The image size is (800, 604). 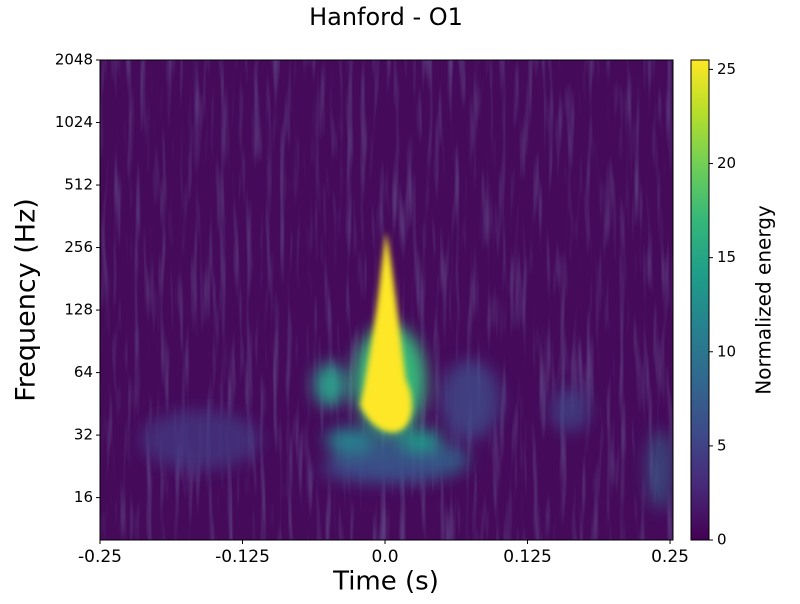 I want to click on x-tick-label: -0.25, so click(x=100, y=557).